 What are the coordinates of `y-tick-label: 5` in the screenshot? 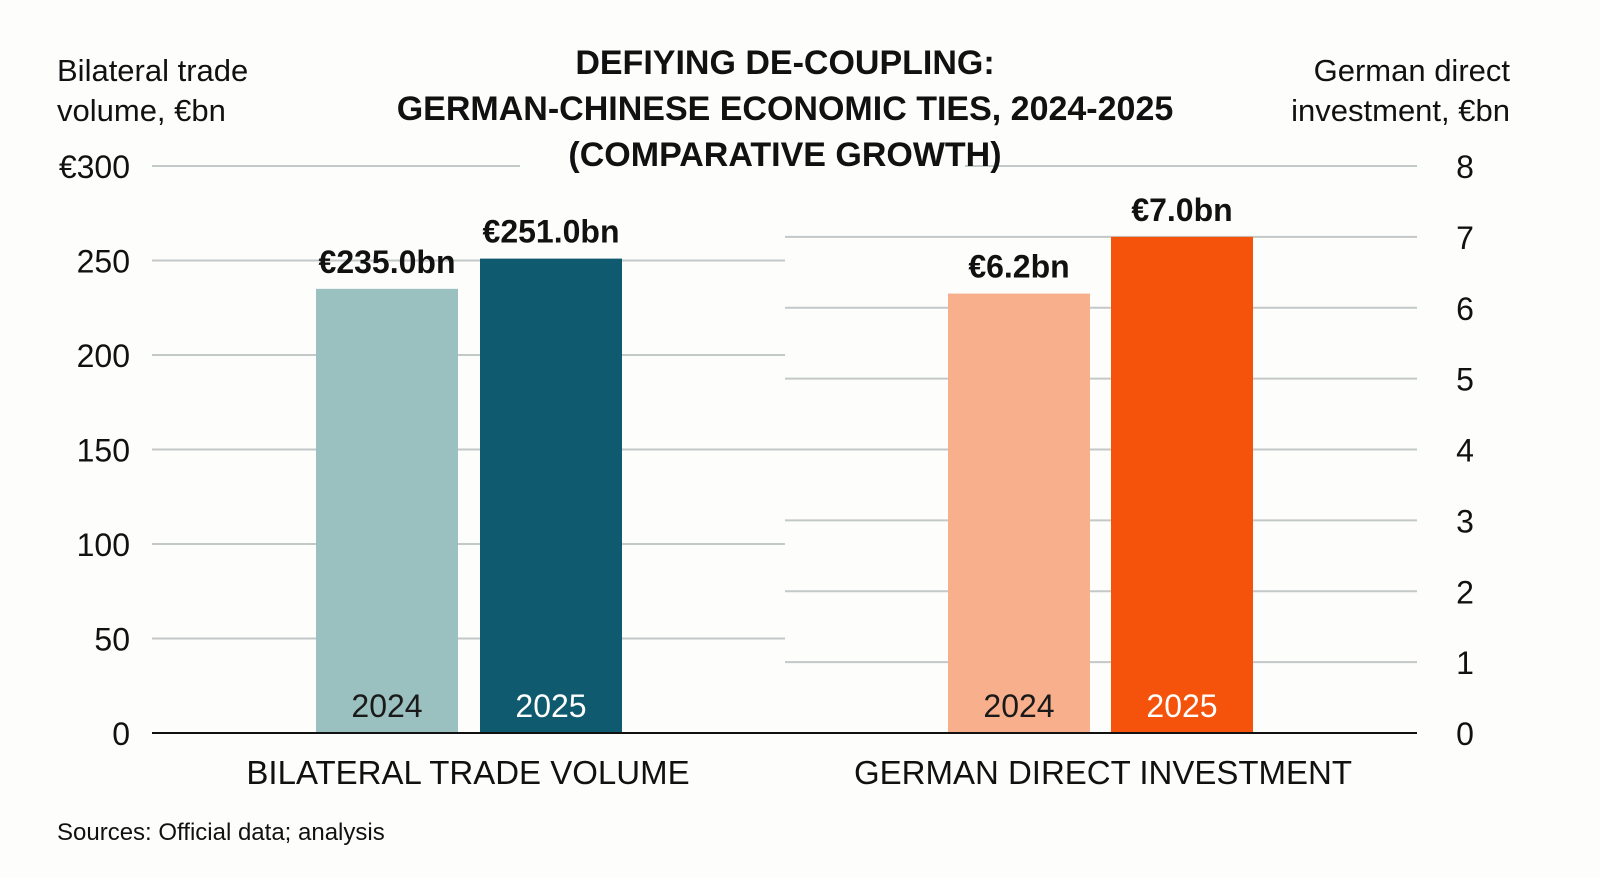 It's located at (1465, 380).